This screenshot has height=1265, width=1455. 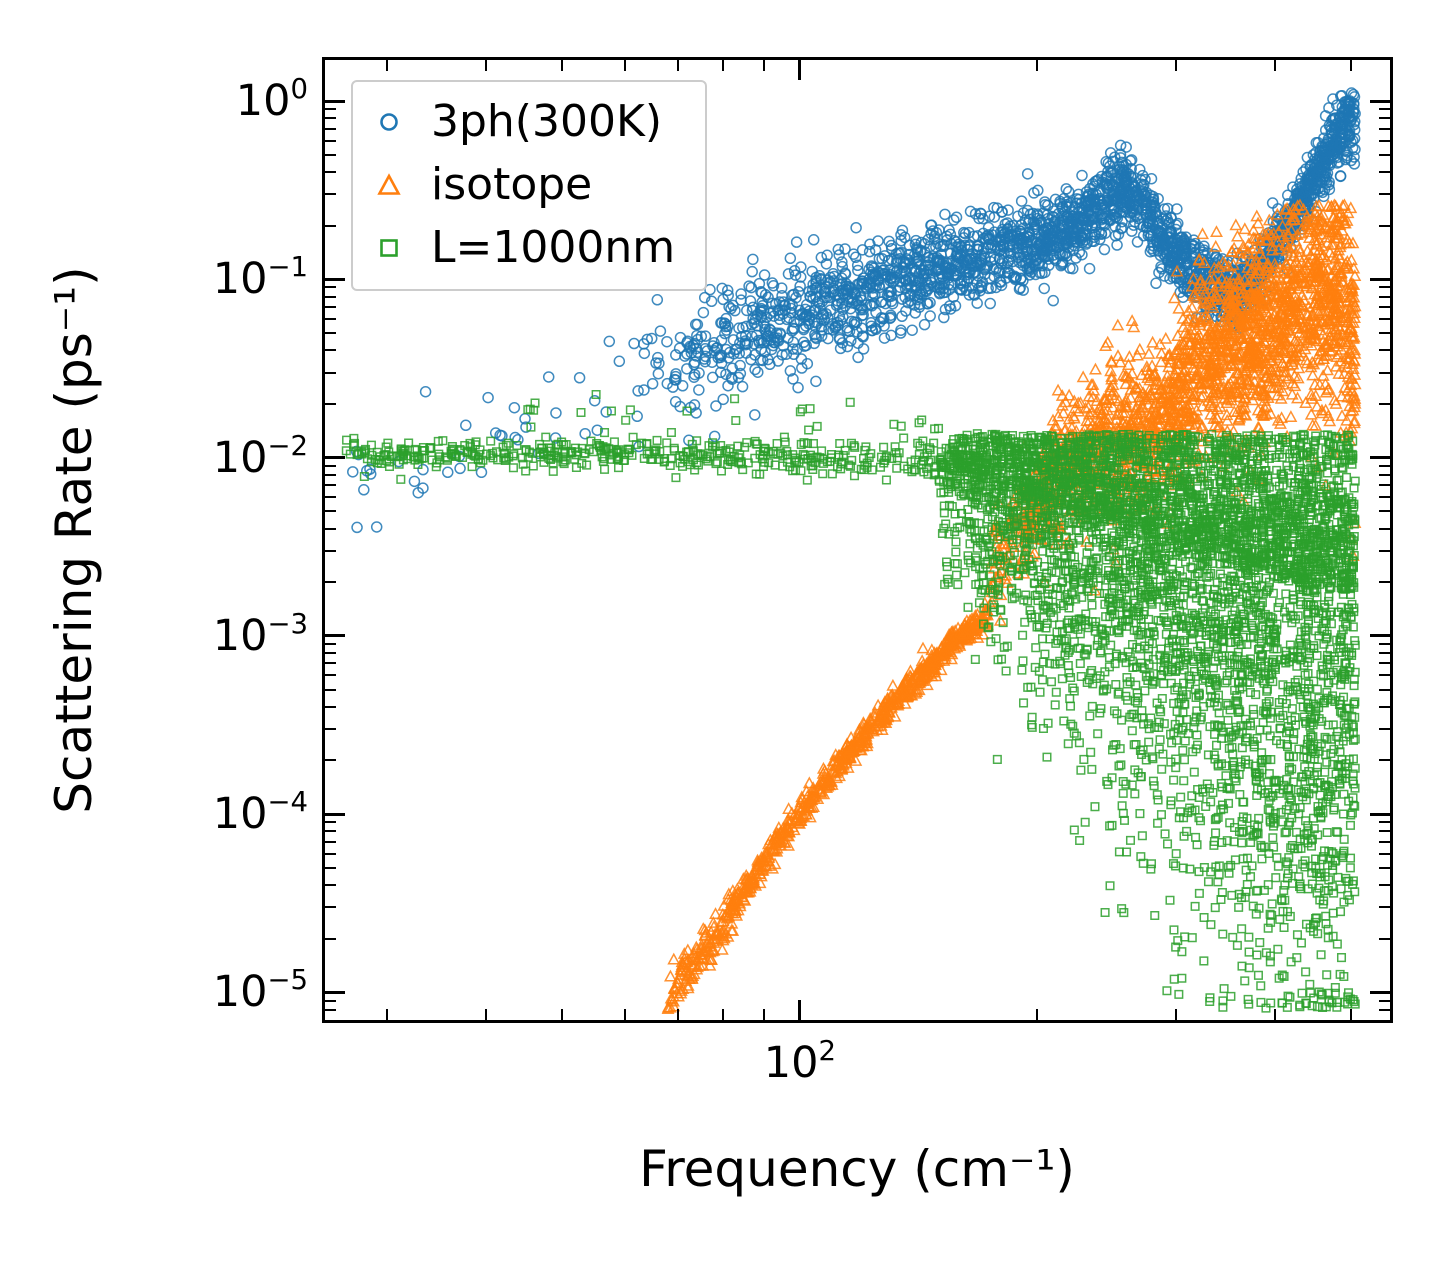 I want to click on x-tick-label: 102, so click(x=799, y=1061).